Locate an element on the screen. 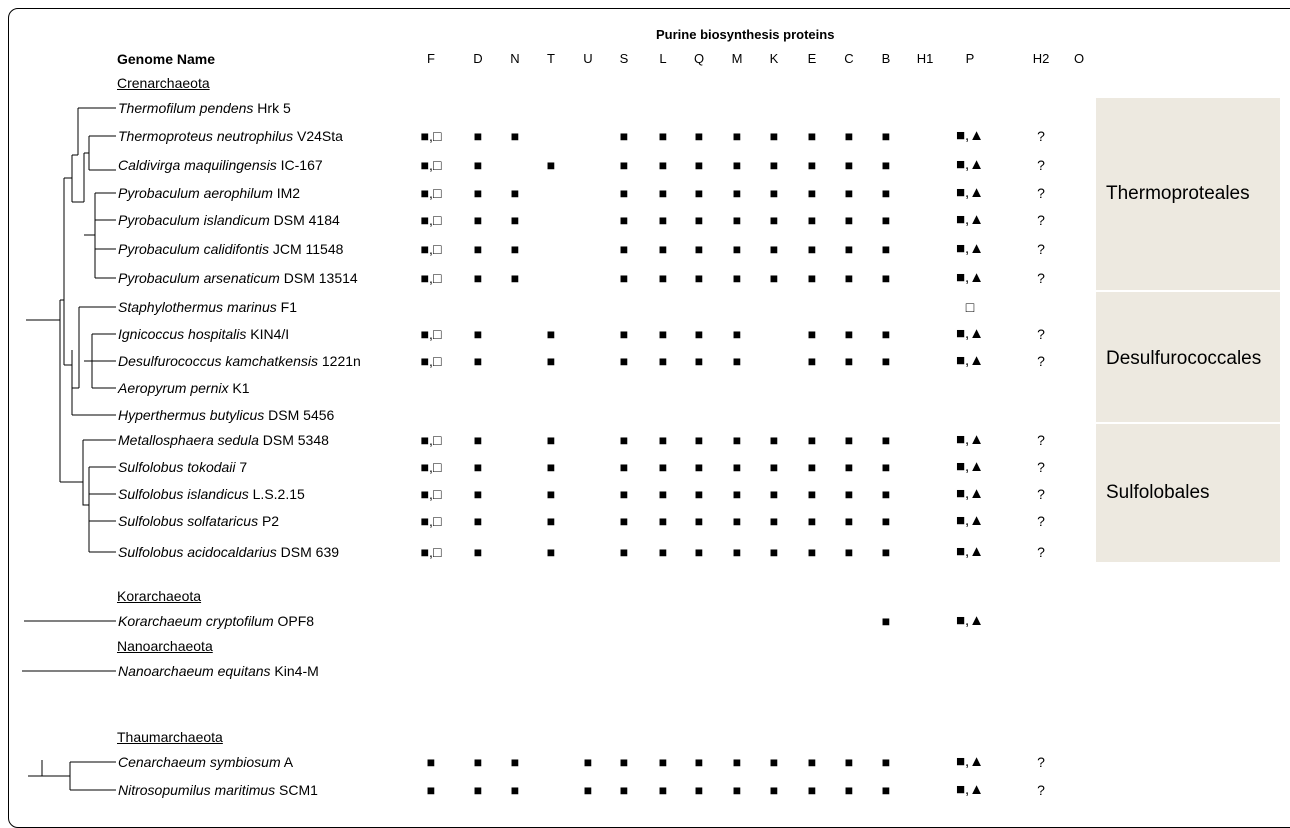 The height and width of the screenshot is (828, 1290). genome-name: Nitrosopumilus maritimus SCM1 is located at coordinates (218, 790).